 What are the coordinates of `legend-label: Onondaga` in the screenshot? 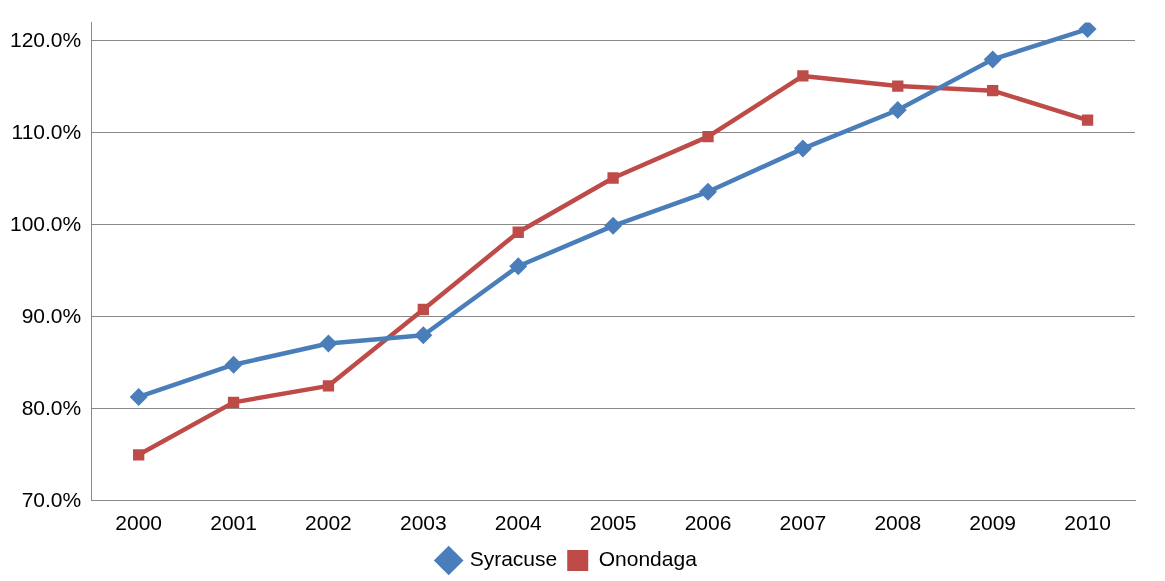 It's located at (648, 559).